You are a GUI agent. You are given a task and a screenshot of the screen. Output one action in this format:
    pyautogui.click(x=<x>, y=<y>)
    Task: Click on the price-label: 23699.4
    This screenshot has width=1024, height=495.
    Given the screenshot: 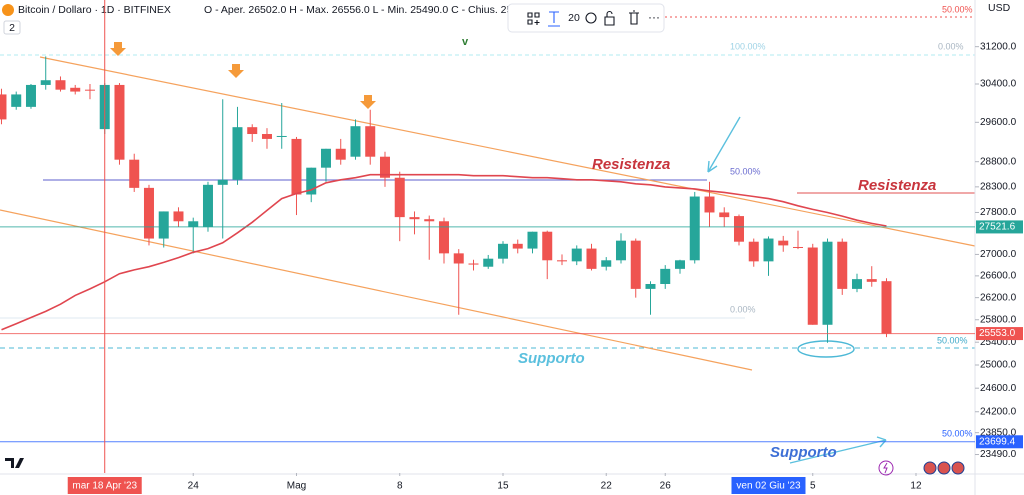 What is the action you would take?
    pyautogui.click(x=997, y=441)
    